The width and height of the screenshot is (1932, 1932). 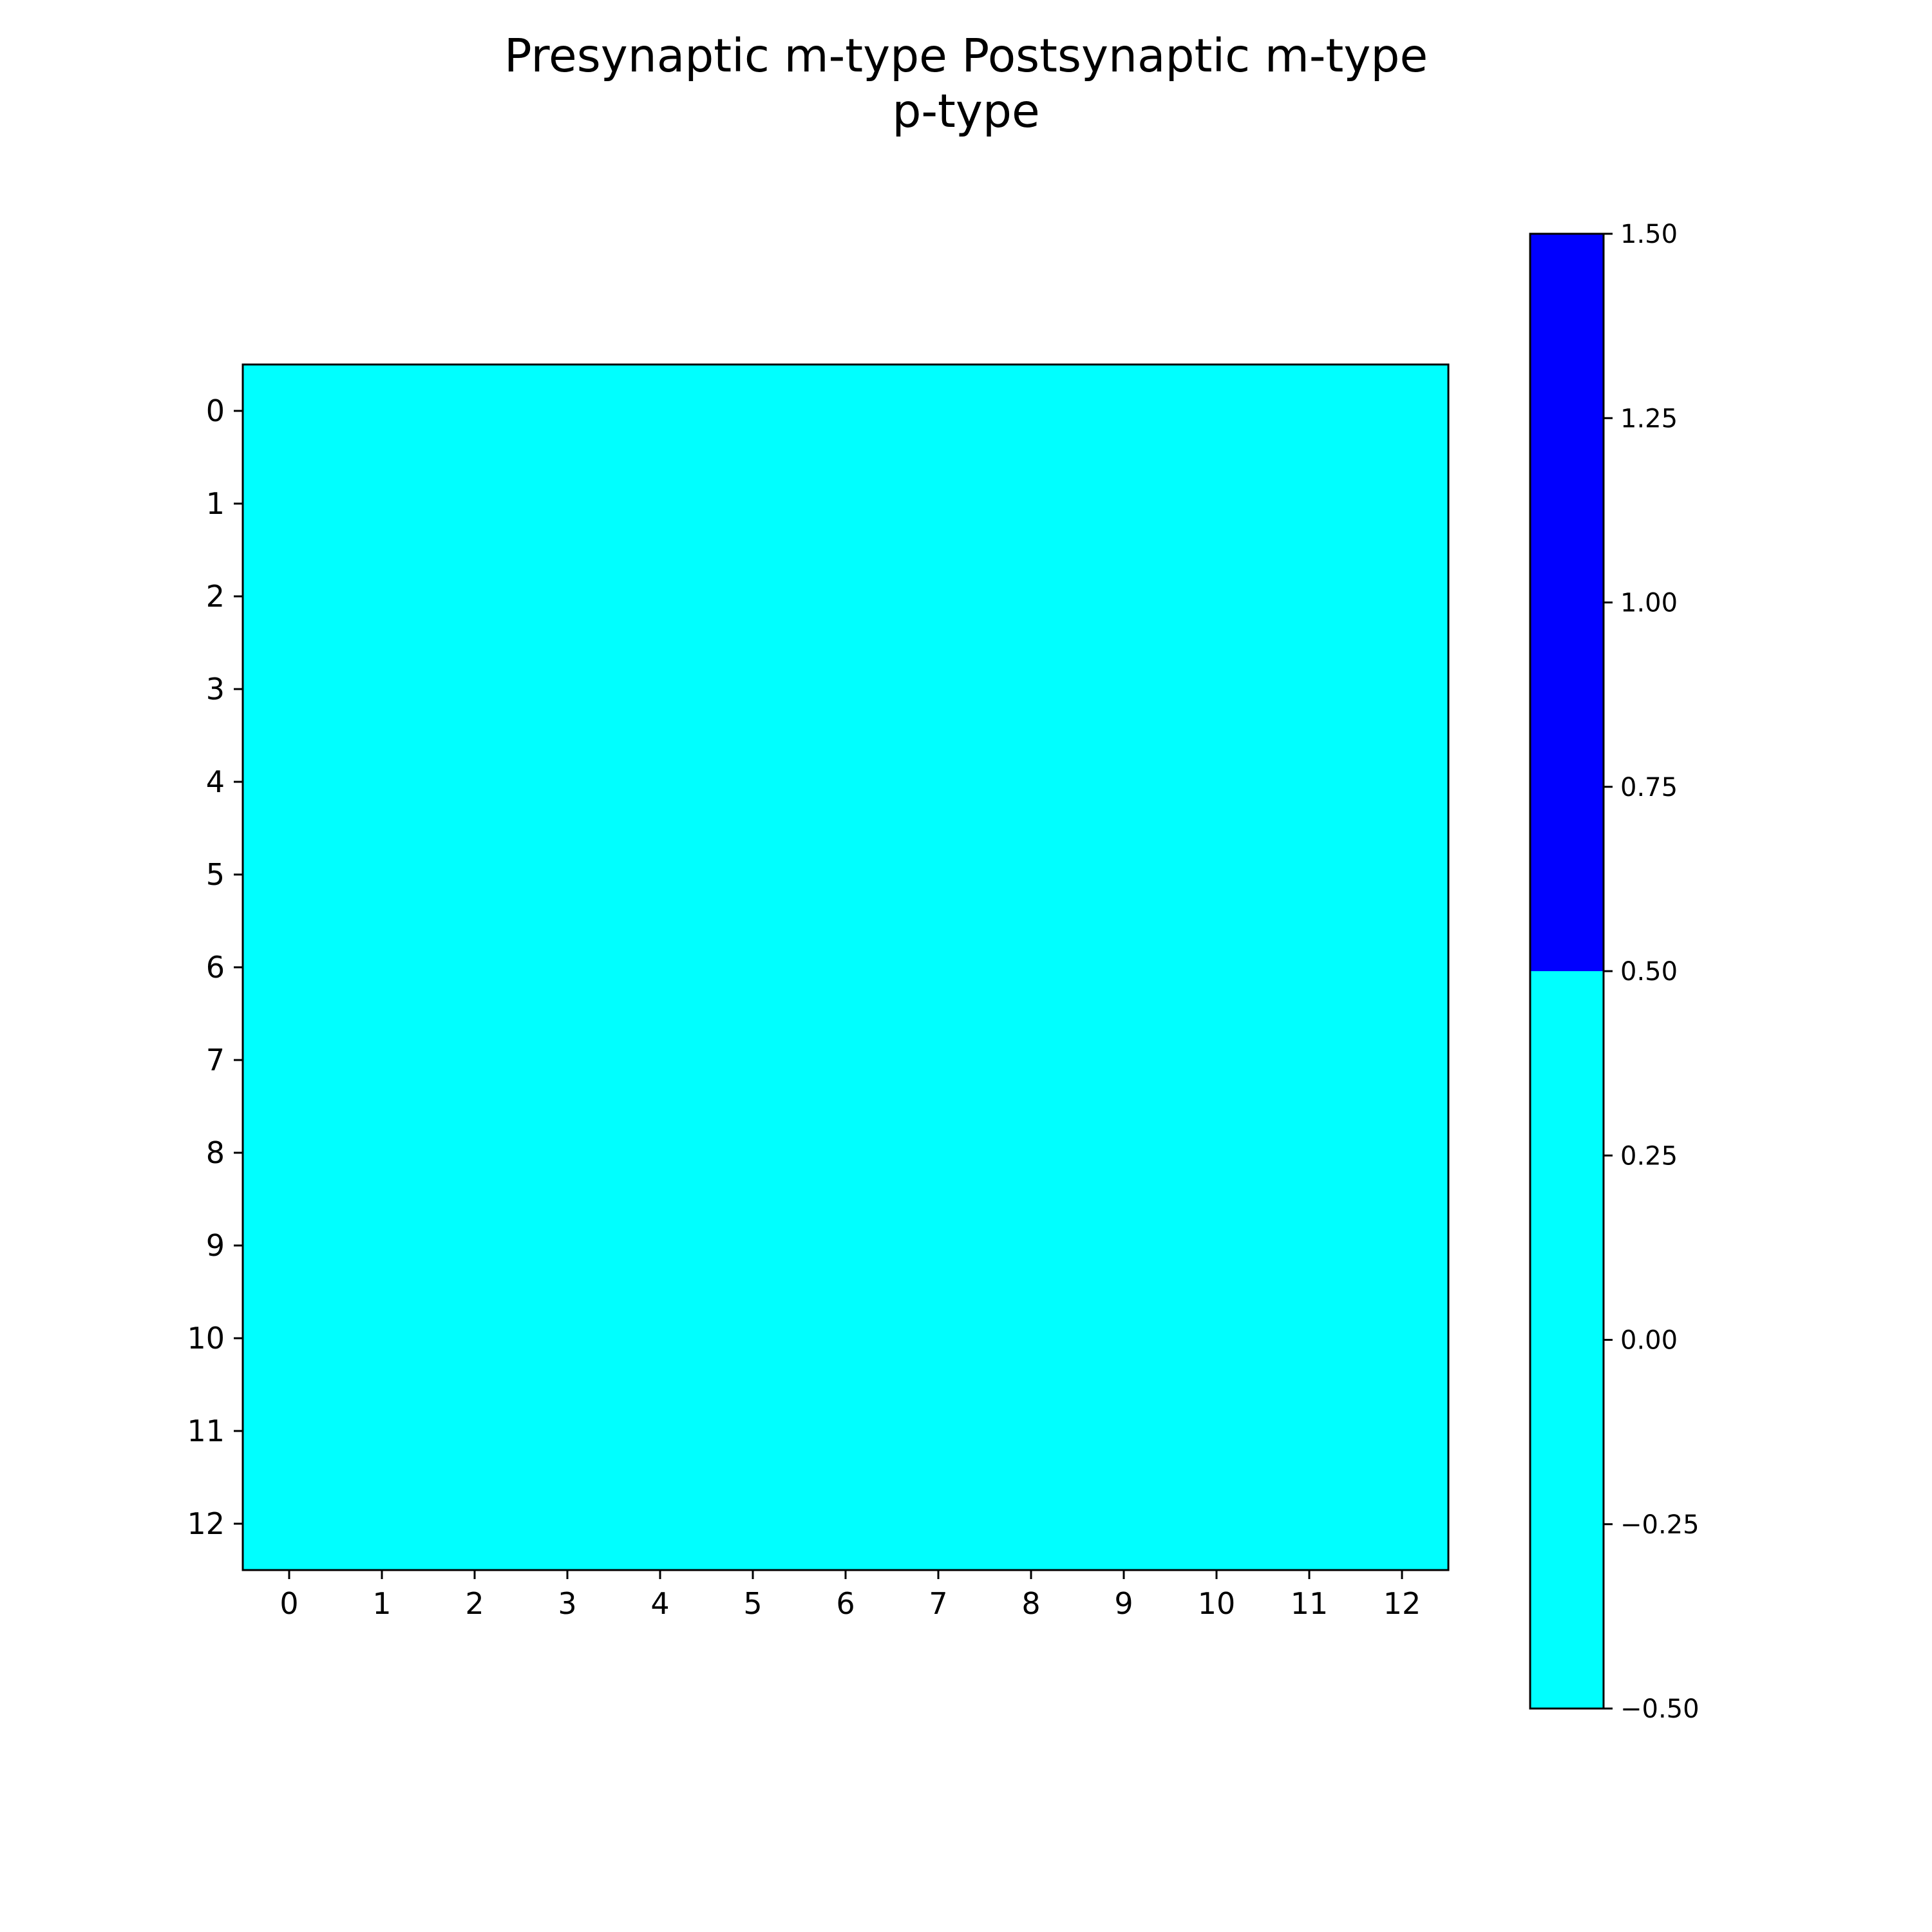 What do you see at coordinates (215, 1153) in the screenshot?
I see `y-tick-label: 8` at bounding box center [215, 1153].